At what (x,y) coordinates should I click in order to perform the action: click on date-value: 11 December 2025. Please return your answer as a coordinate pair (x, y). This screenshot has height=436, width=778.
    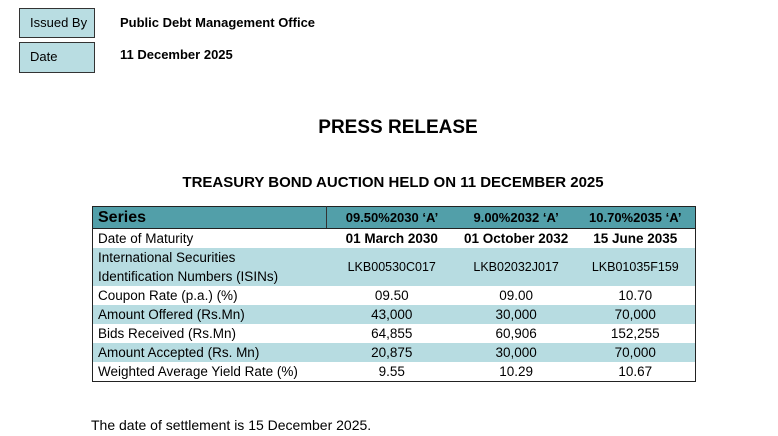
    Looking at the image, I should click on (176, 54).